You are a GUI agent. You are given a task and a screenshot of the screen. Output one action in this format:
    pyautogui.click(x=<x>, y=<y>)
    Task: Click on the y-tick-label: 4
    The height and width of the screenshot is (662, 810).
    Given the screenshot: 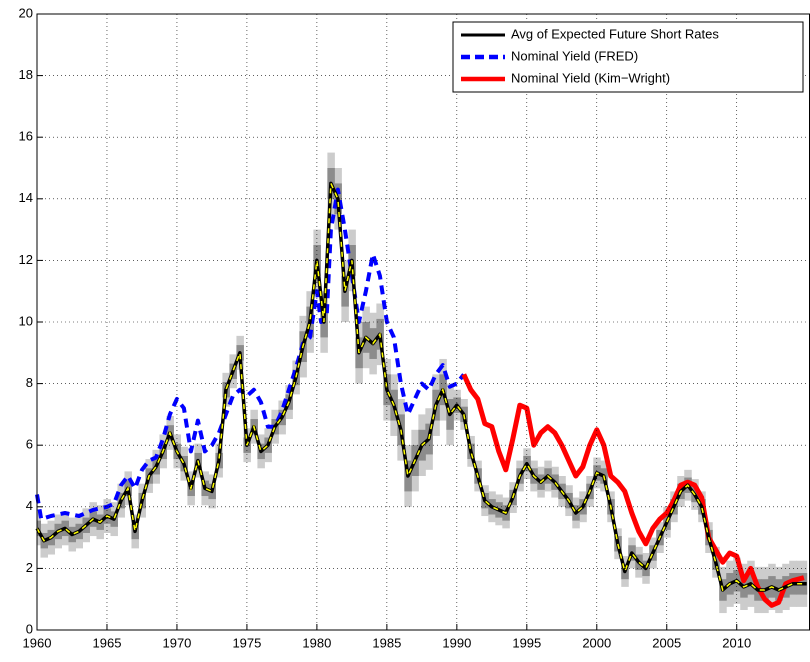 What is the action you would take?
    pyautogui.click(x=29, y=505)
    